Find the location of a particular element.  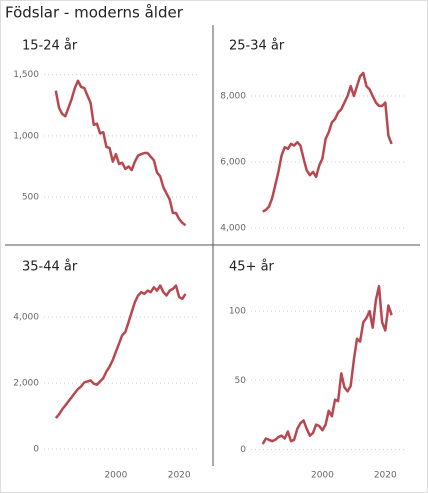

main-title: Födslar - moderns ålder is located at coordinates (94, 13).